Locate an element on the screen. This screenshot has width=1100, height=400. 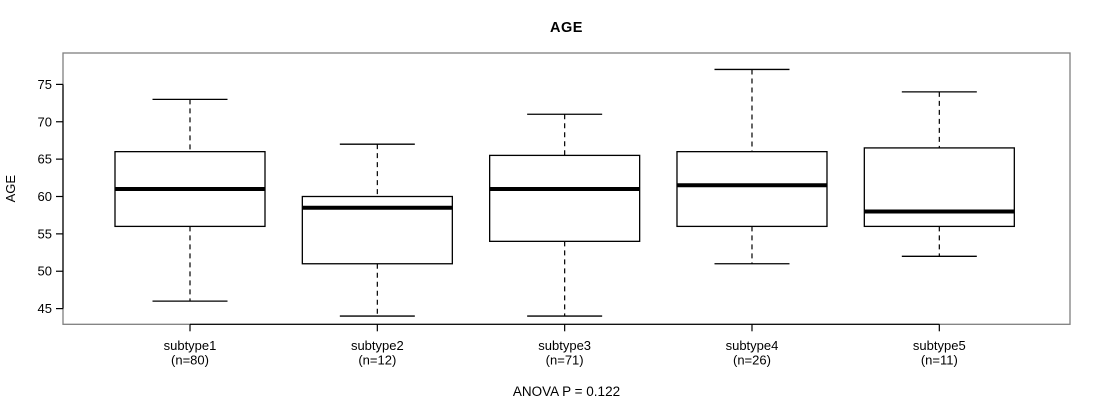
x-tick-sublabel: (n=26) is located at coordinates (752, 360).